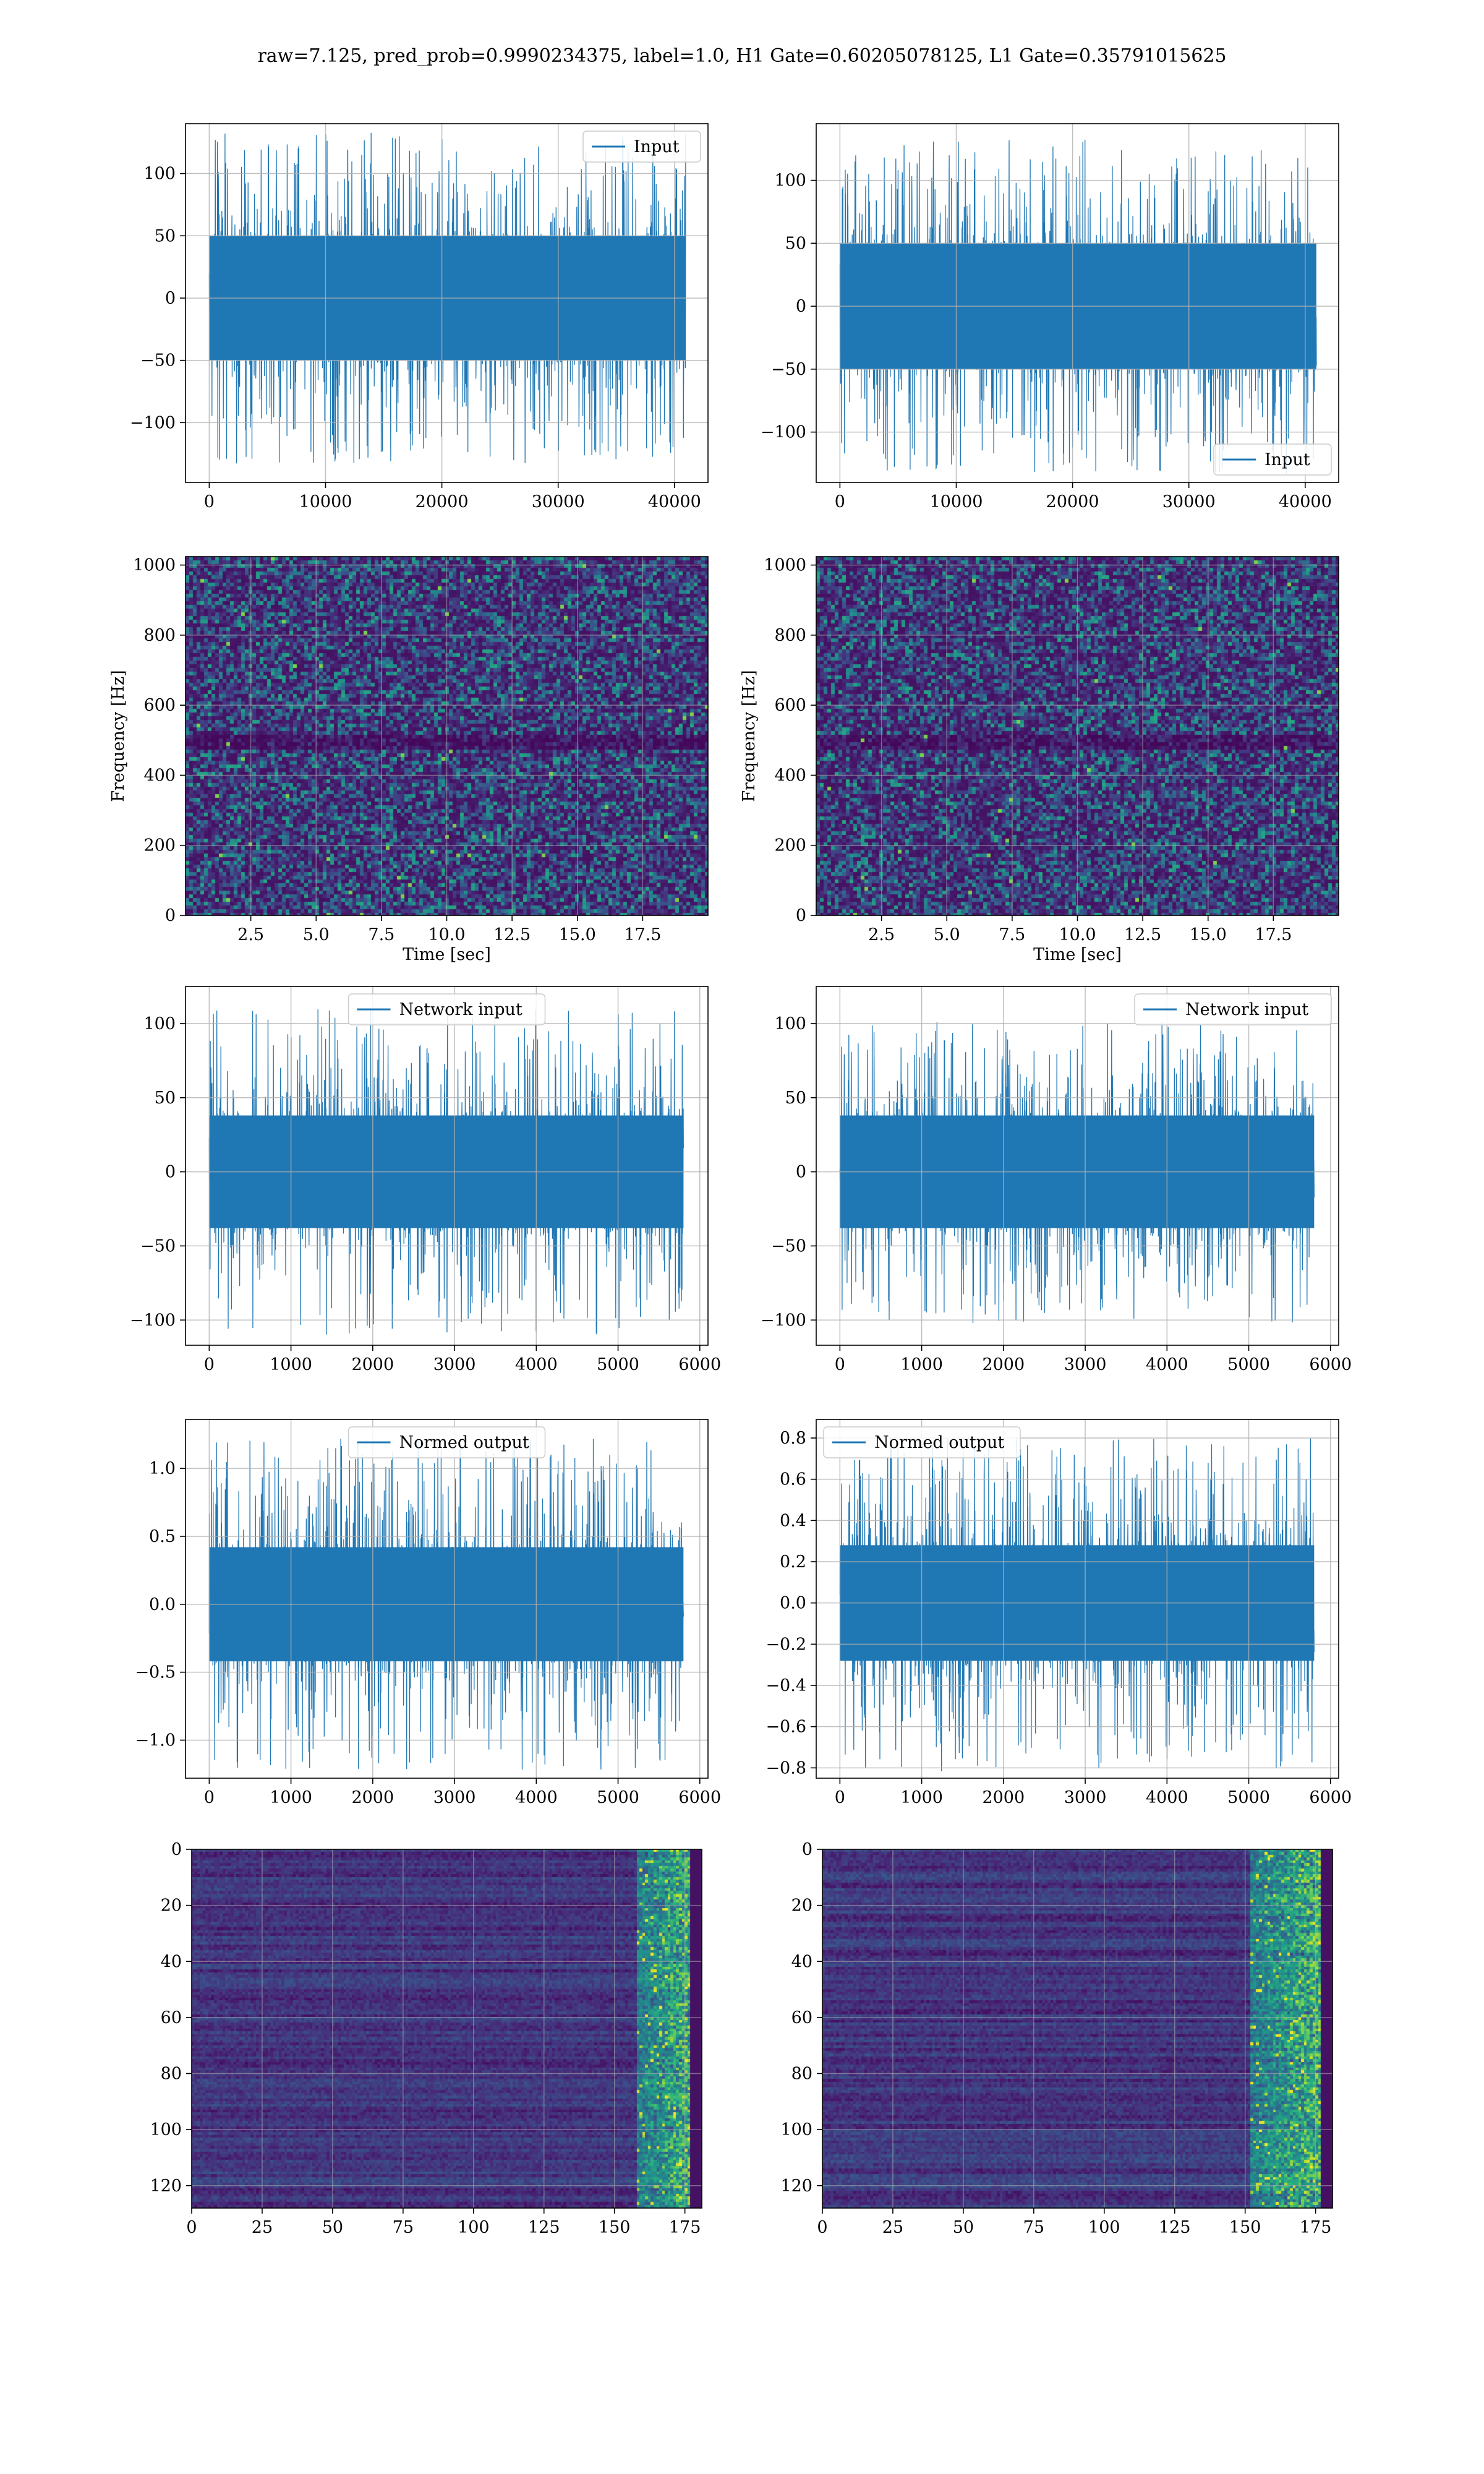  Describe the element at coordinates (801, 1906) in the screenshot. I see `y-tick-label: 20` at that location.